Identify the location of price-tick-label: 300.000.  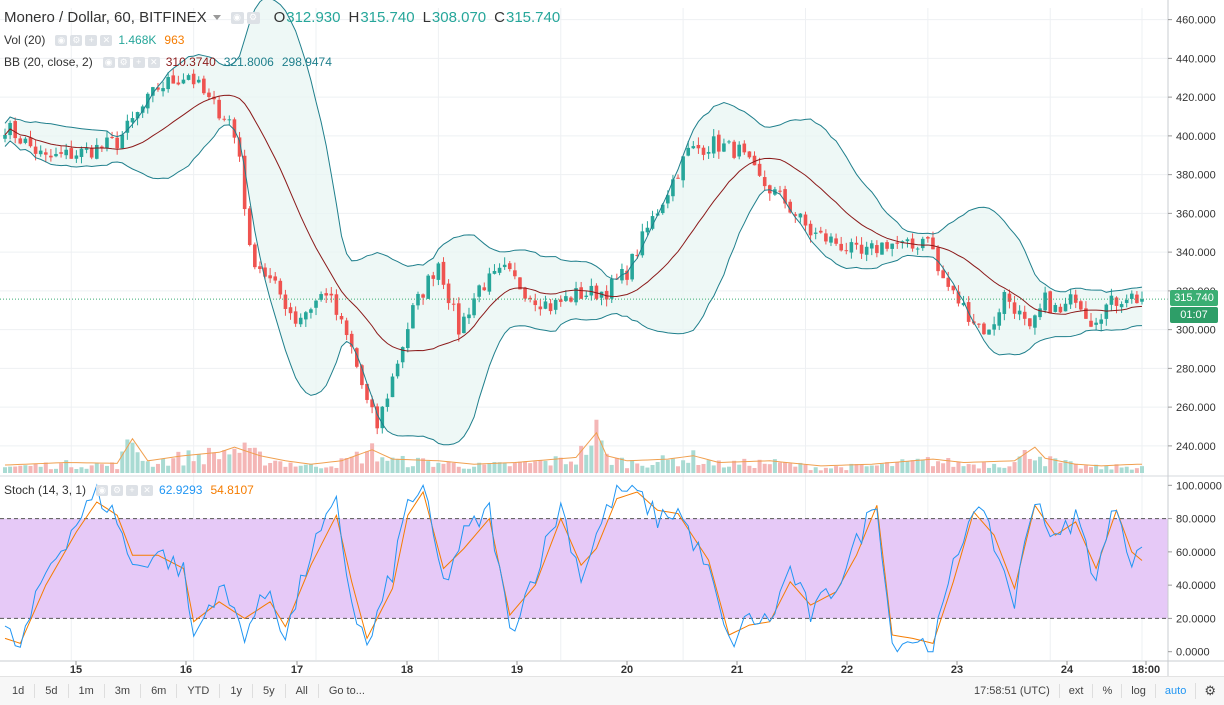
(1196, 331).